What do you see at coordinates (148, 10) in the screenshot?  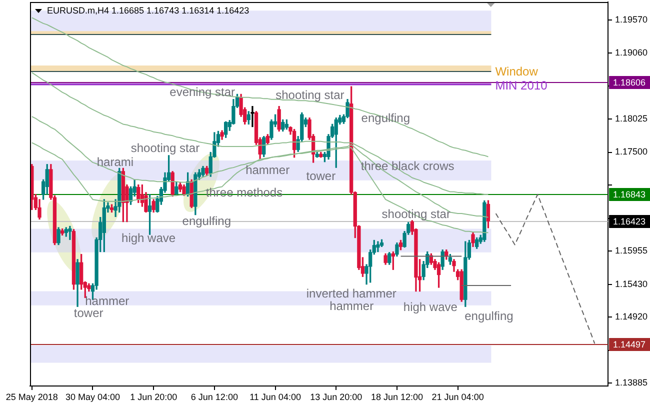 I see `chart-title: EURUSD.m,H4 1.16685 1.16743 1.16314 1.16423` at bounding box center [148, 10].